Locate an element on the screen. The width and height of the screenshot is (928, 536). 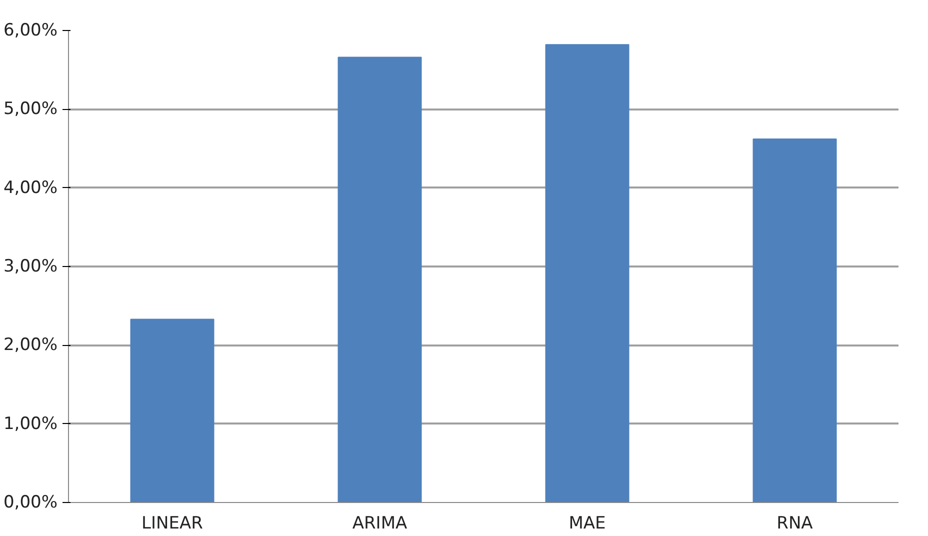
x-tick-label: LINEAR is located at coordinates (173, 524).